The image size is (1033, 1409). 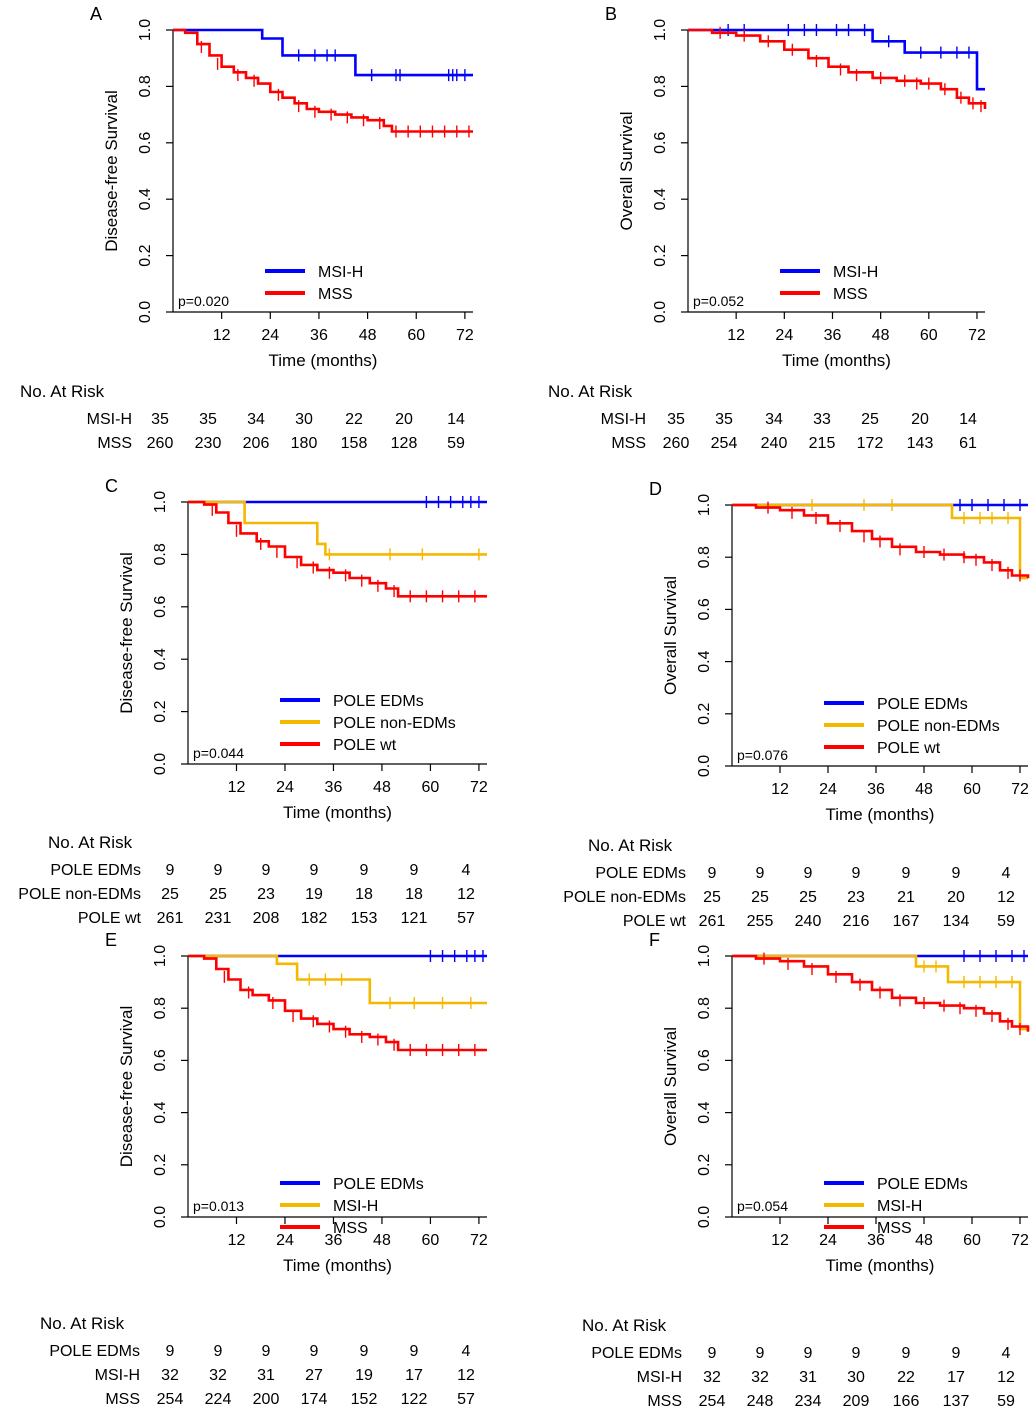 I want to click on risk-row-label: POLE wt, so click(x=655, y=921).